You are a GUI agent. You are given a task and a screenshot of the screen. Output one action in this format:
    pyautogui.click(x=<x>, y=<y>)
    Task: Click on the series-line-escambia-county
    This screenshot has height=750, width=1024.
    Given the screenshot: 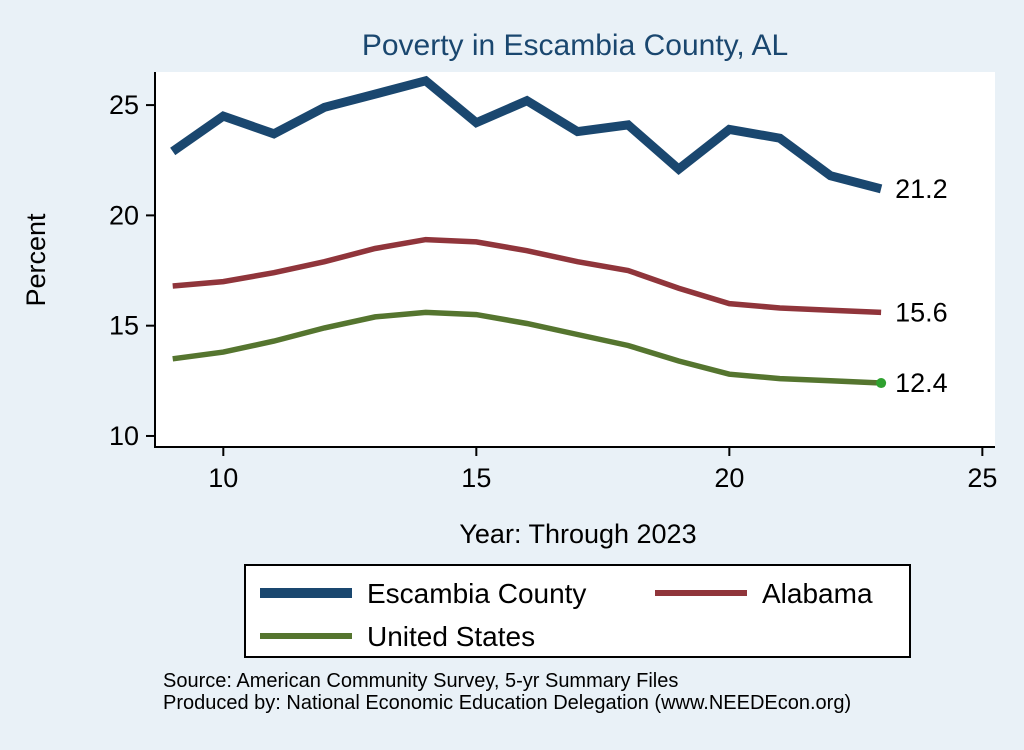 What is the action you would take?
    pyautogui.click(x=526, y=134)
    